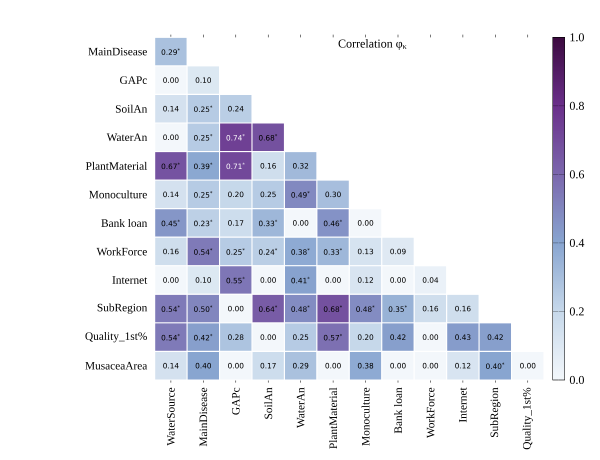 Image resolution: width=600 pixels, height=460 pixels. I want to click on y-tick-label: WorkForce, so click(121, 251).